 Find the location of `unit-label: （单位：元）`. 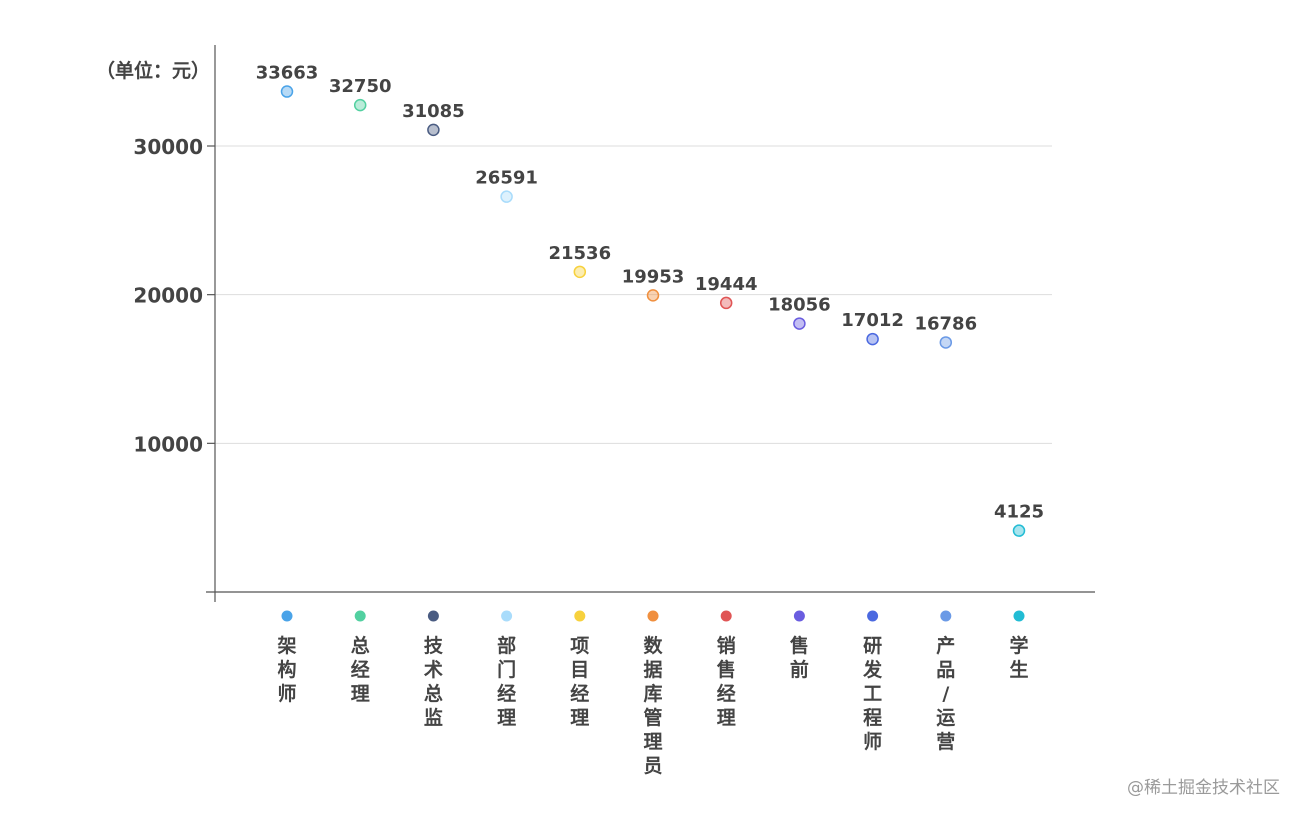

unit-label: （单位：元） is located at coordinates (153, 70).